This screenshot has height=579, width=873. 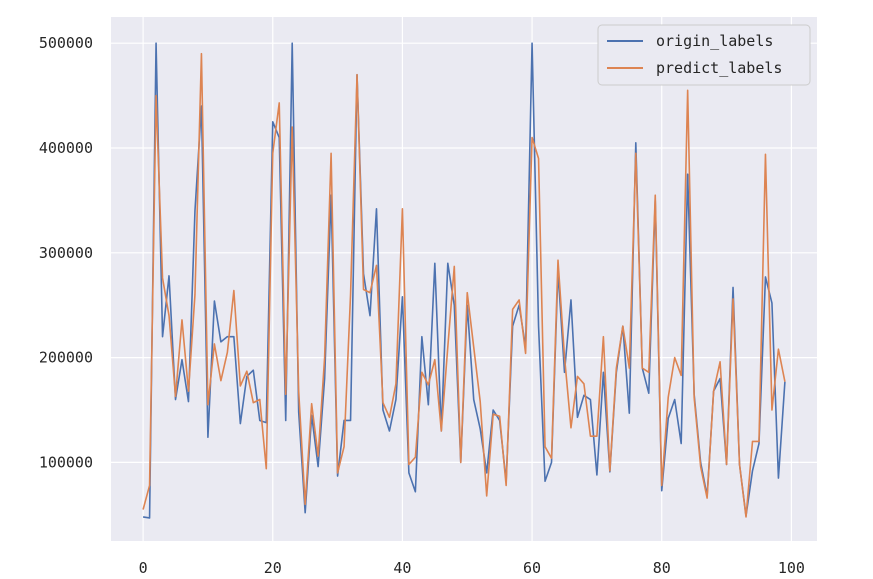 What do you see at coordinates (714, 41) in the screenshot?
I see `legend-label-origin-labels: origin_labels` at bounding box center [714, 41].